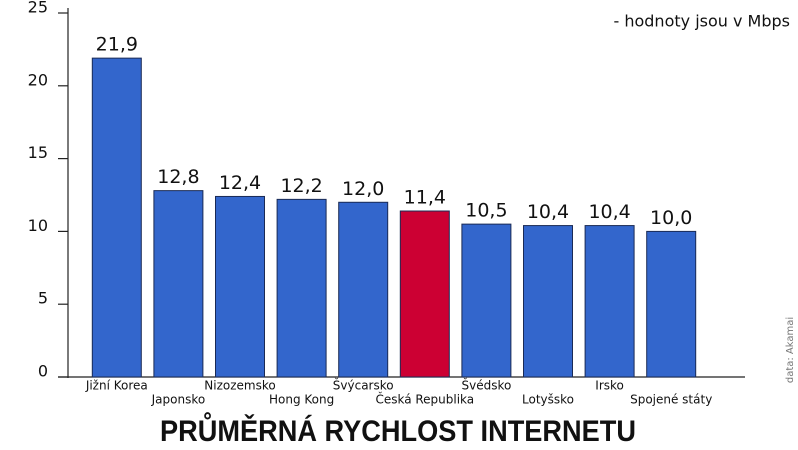 The image size is (798, 450). What do you see at coordinates (116, 386) in the screenshot?
I see `x-tick-label: Jižní Korea` at bounding box center [116, 386].